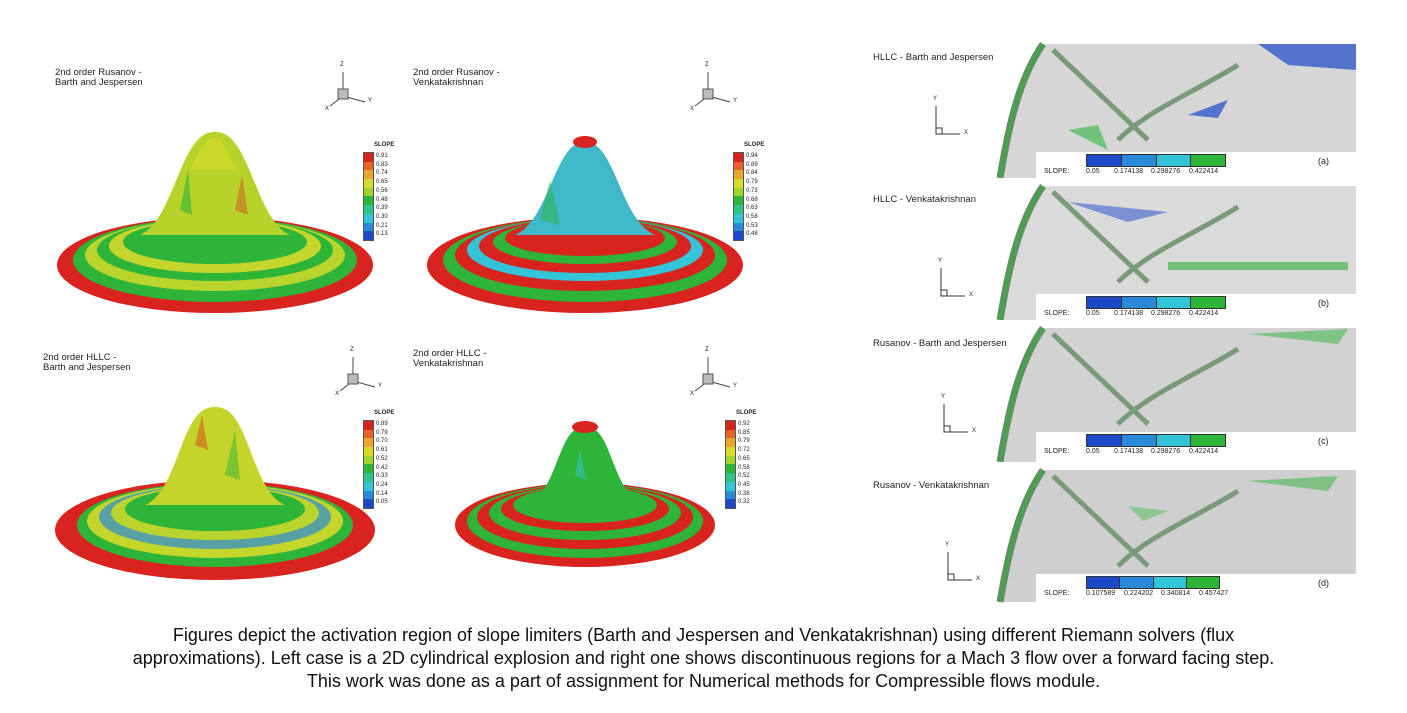 The height and width of the screenshot is (713, 1407). What do you see at coordinates (940, 343) in the screenshot?
I see `panel-label: Rusanov - Barth and Jespersen` at bounding box center [940, 343].